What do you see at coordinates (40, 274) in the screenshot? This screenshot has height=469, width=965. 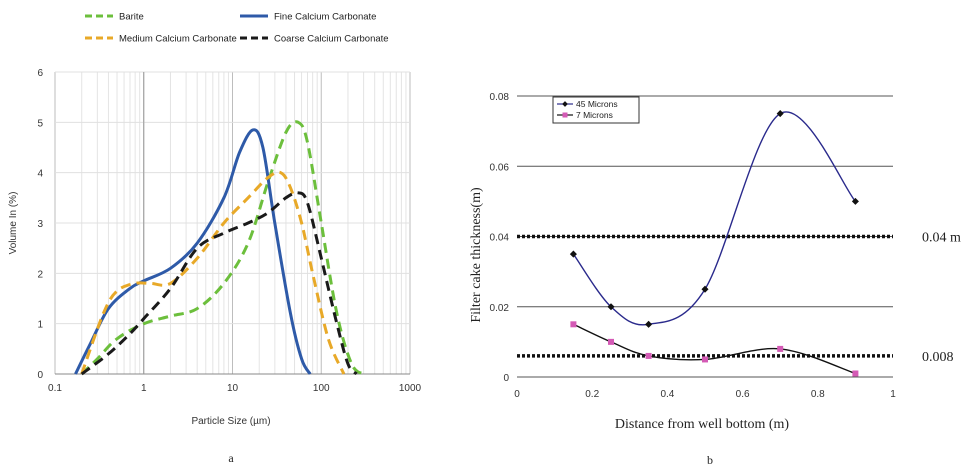 I see `chart-a-ytick-label: 2` at bounding box center [40, 274].